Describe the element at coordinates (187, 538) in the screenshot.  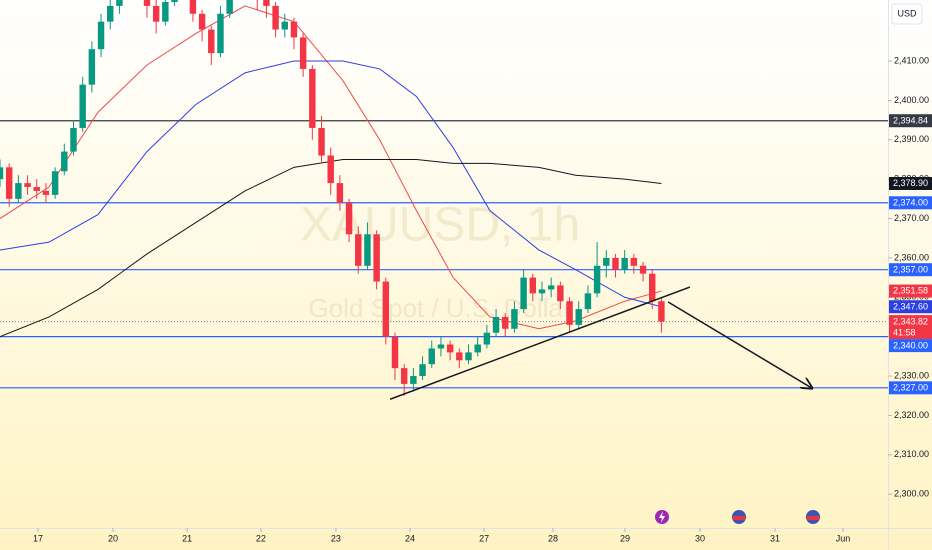
I see `x-tick-label: 21` at that location.